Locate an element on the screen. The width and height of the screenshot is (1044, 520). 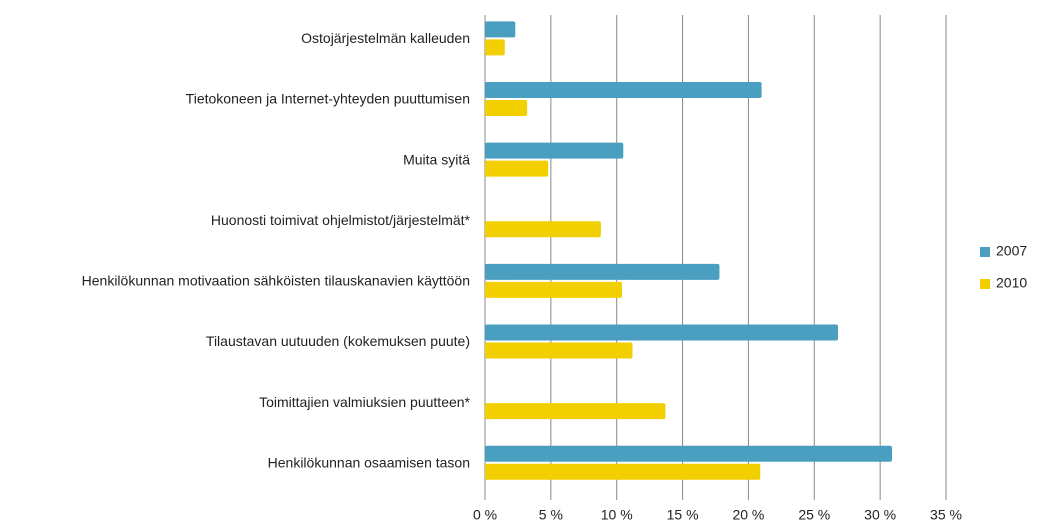
x-tick-label: 25 % is located at coordinates (814, 513).